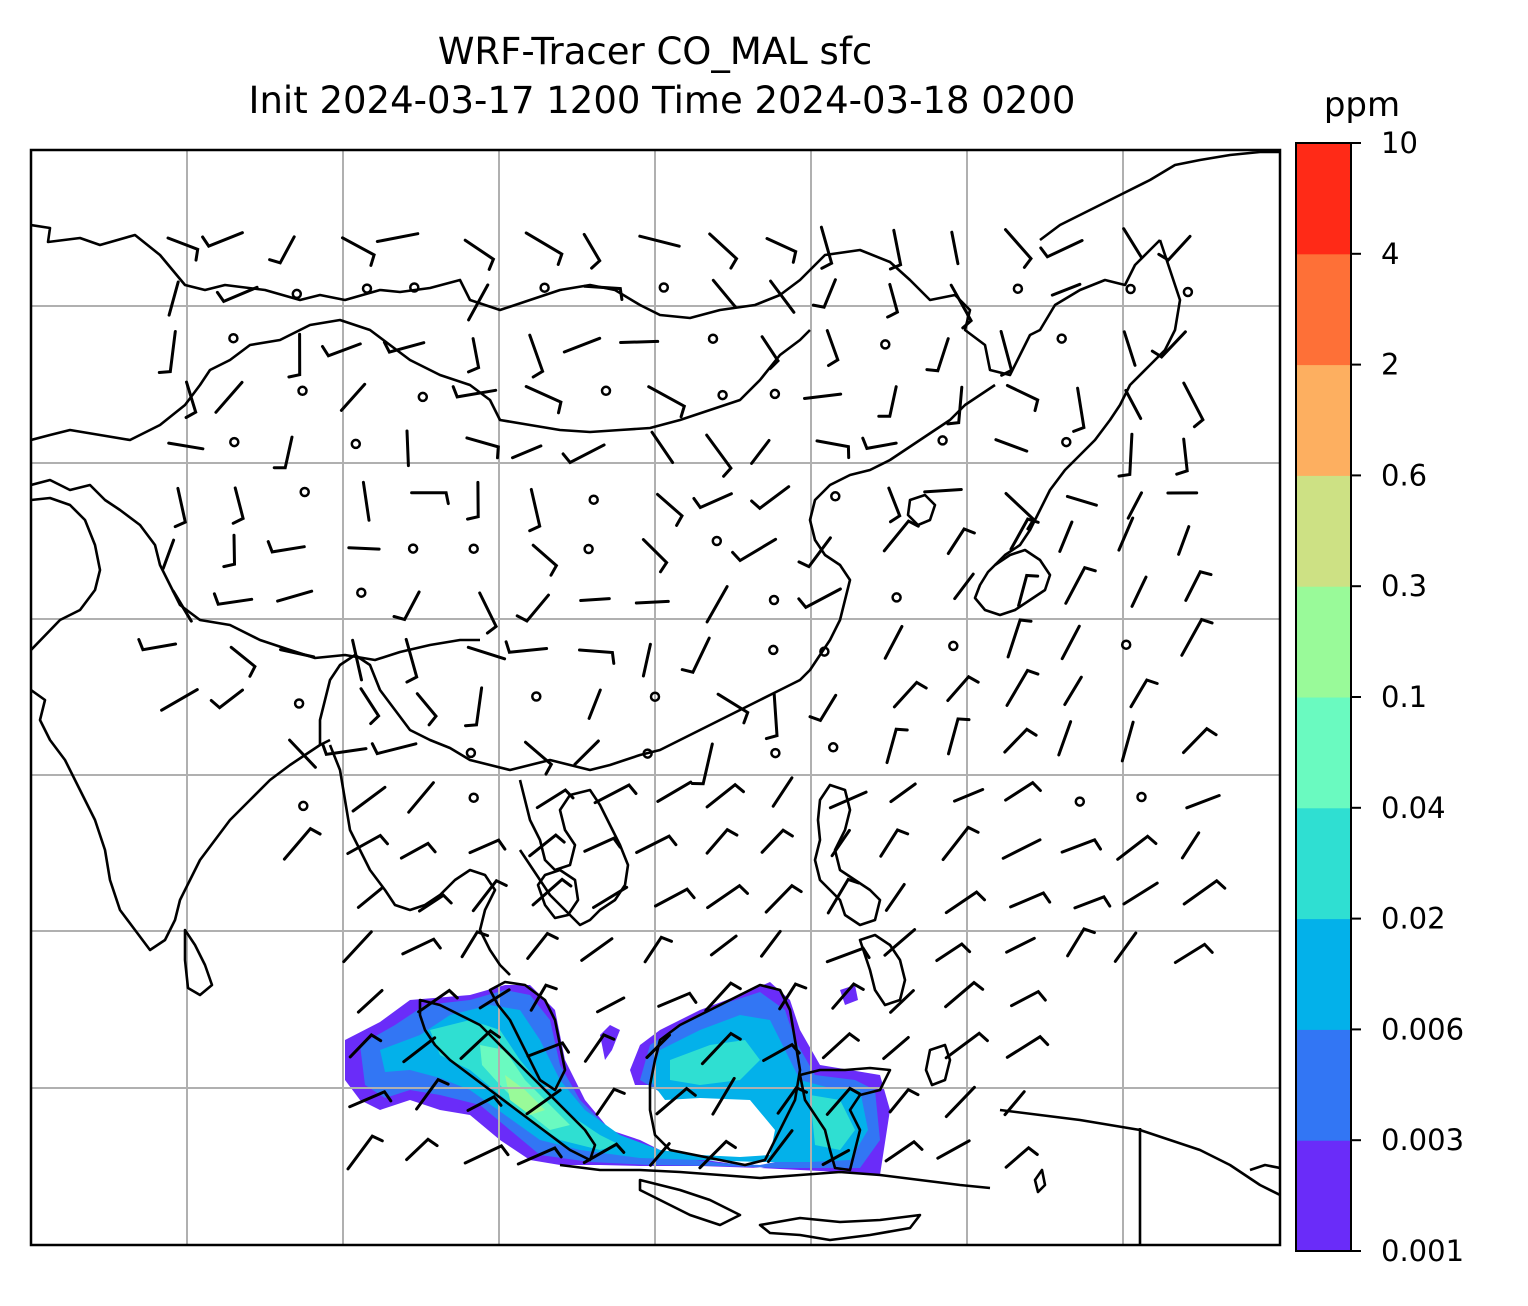 This screenshot has width=1528, height=1306. What do you see at coordinates (1422, 1251) in the screenshot?
I see `colorbar-tick-label: 0.001` at bounding box center [1422, 1251].